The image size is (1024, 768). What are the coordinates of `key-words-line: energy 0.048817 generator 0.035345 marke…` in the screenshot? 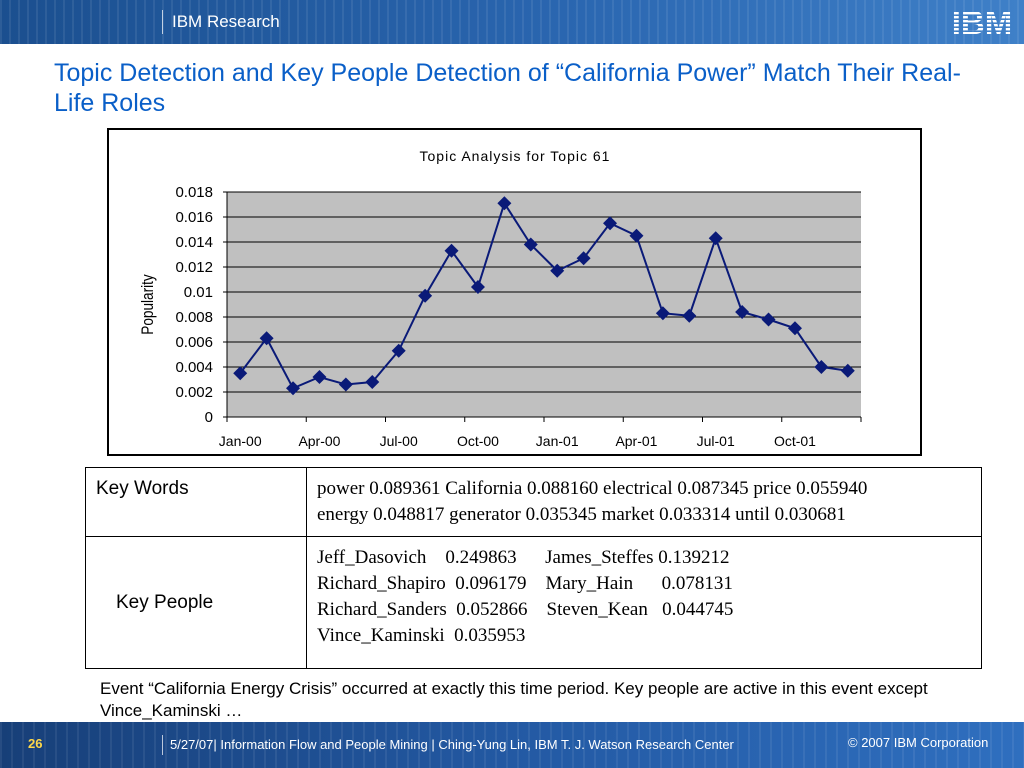 It's located at (581, 514).